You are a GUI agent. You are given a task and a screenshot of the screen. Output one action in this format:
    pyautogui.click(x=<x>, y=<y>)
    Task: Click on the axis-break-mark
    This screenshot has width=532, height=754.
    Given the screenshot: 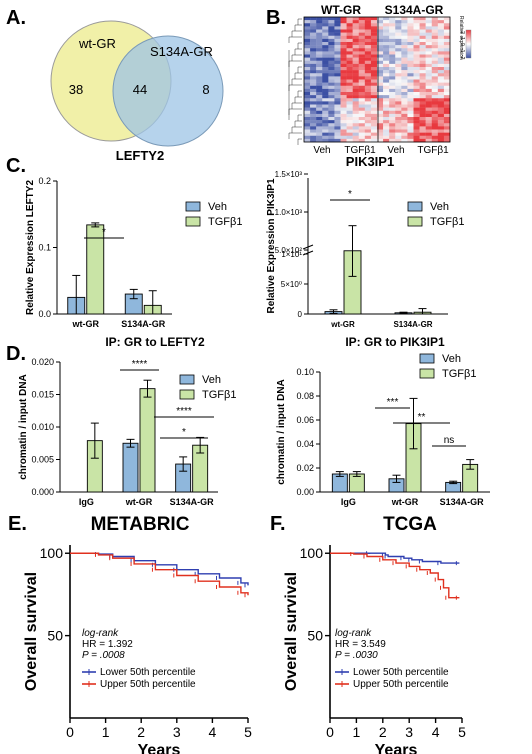 What is the action you would take?
    pyautogui.click(x=308, y=247)
    